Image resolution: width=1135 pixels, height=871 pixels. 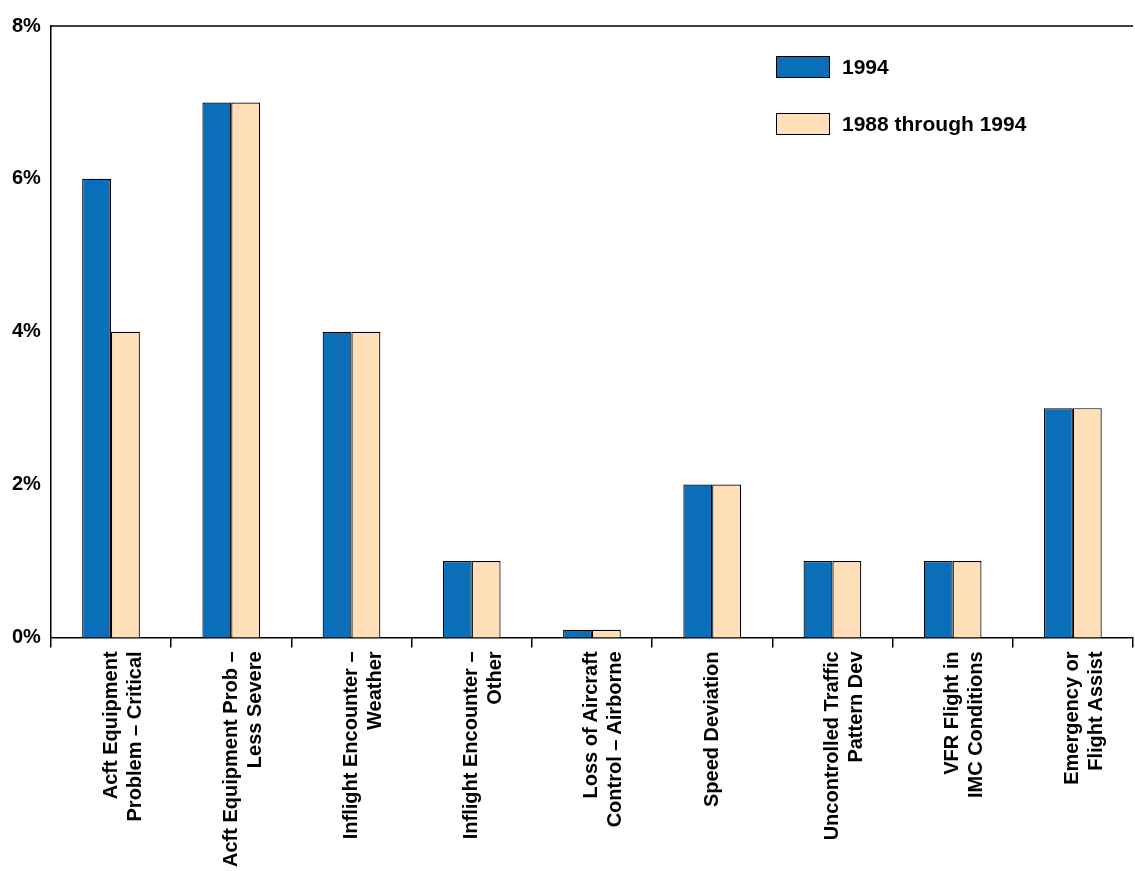 What do you see at coordinates (602, 739) in the screenshot?
I see `x-tick-label: Loss of Aircraft Control – Airborne` at bounding box center [602, 739].